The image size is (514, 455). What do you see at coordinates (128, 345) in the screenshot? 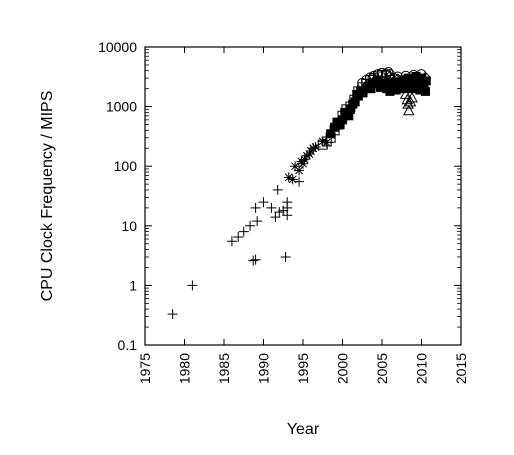
I see `y-tick-label: 0.1` at bounding box center [128, 345].